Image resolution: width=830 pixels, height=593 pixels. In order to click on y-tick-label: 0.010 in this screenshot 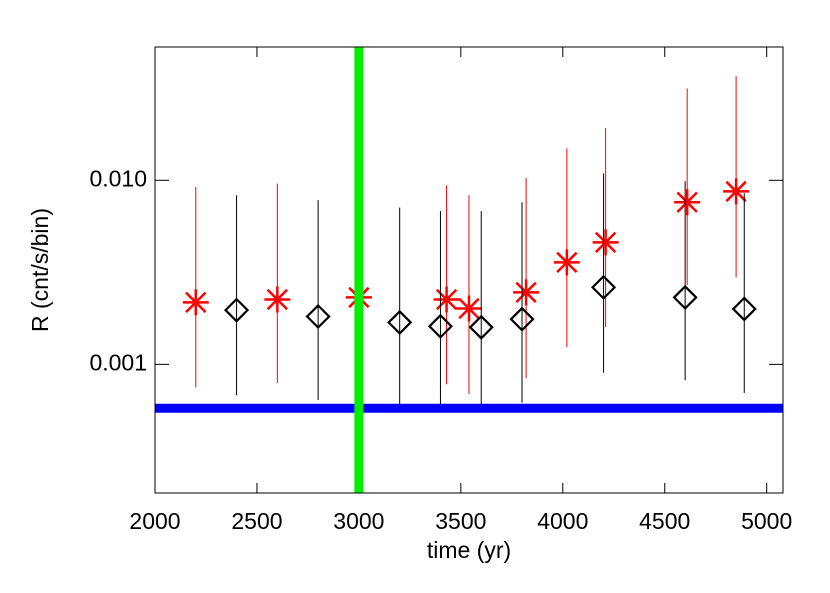, I will do `click(118, 178)`.